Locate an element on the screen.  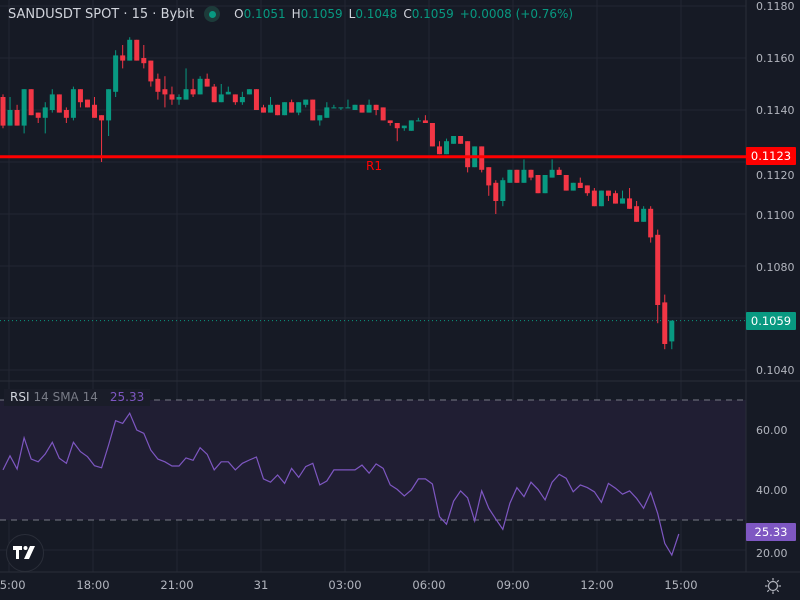
r1-price-tag: 0.1123 is located at coordinates (771, 156).